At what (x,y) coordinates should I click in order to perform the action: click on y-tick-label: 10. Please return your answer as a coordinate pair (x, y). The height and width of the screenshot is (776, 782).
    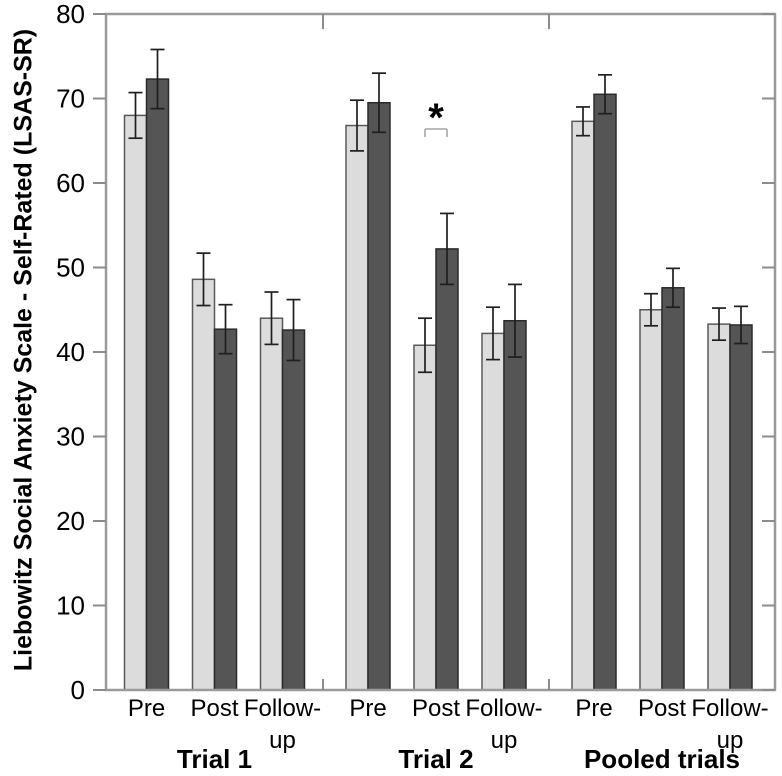
    Looking at the image, I should click on (70, 606).